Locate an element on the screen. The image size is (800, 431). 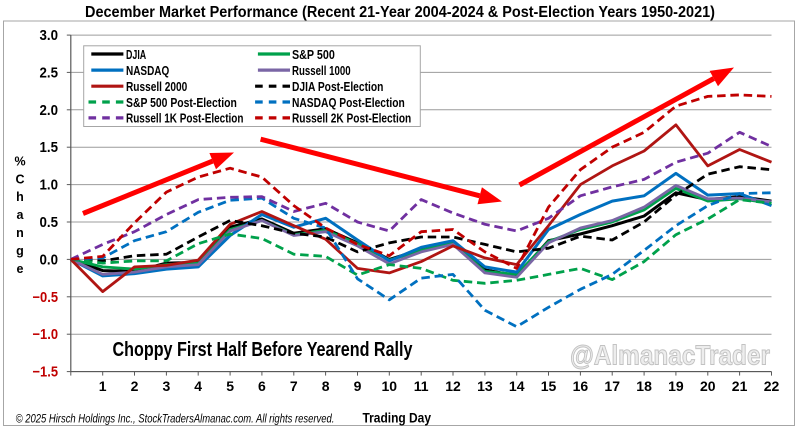
svg-text: 0.0 is located at coordinates (49, 260).